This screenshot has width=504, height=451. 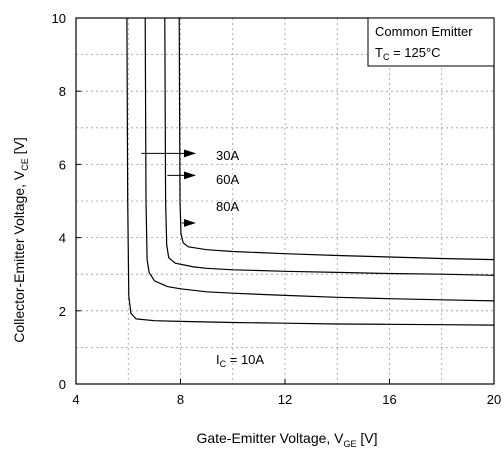 I want to click on x-tick-label: 4, so click(x=75, y=399).